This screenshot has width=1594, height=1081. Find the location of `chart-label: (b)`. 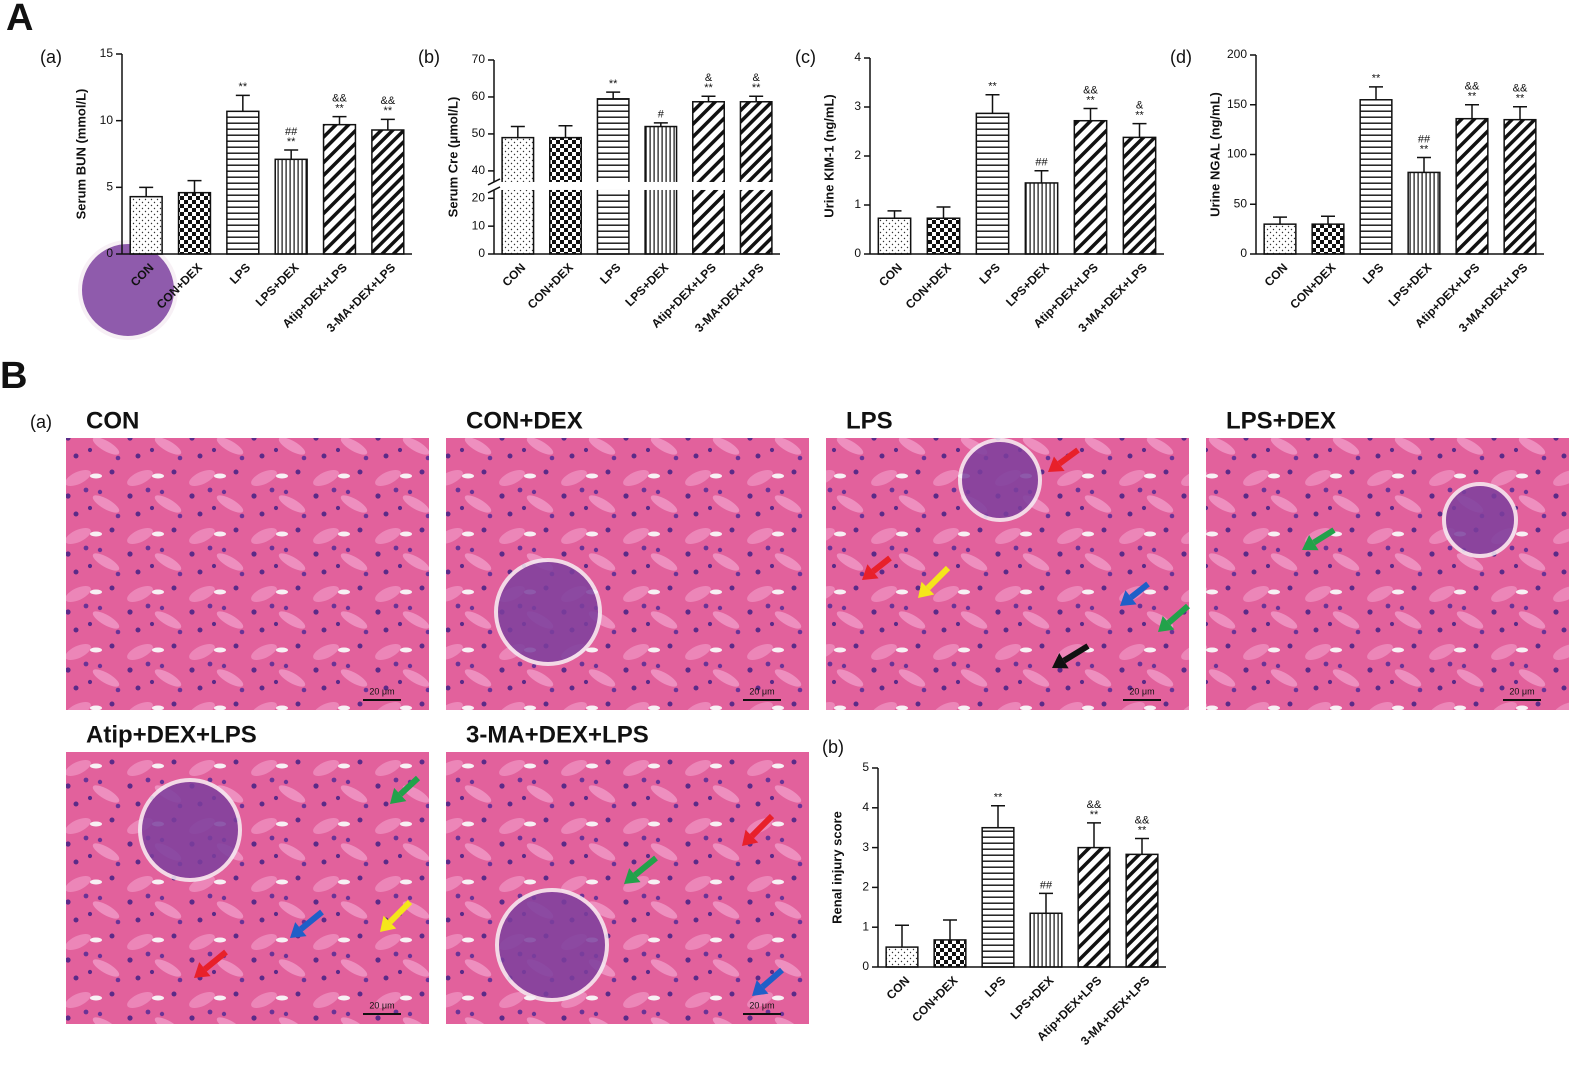

chart-label: (b) is located at coordinates (429, 57).